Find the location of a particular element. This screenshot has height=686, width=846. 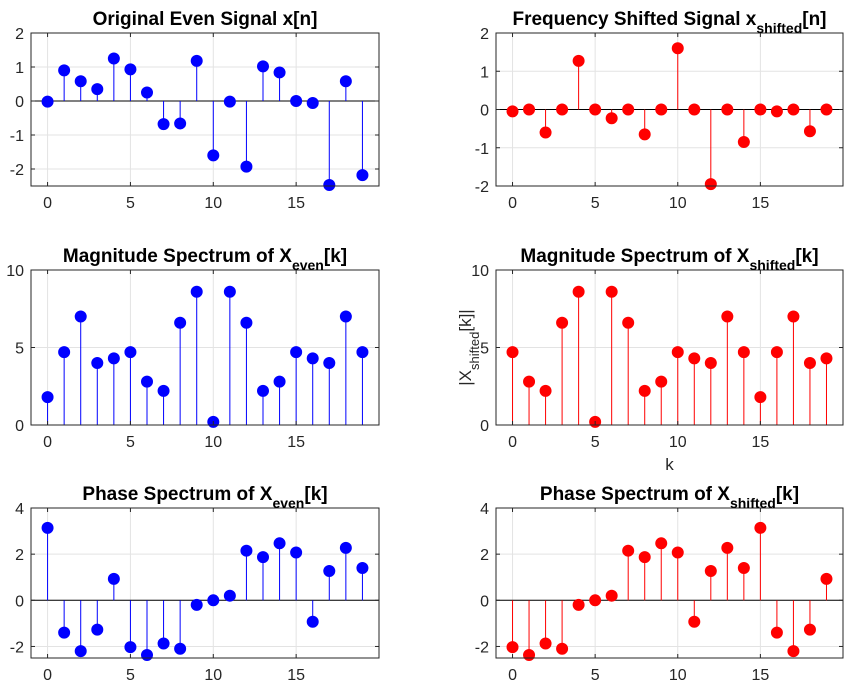

subplot-5: 0 5 10 15 -2 0 2 4 Phase Spectrum of Xeven[k] is located at coordinates (195, 584).